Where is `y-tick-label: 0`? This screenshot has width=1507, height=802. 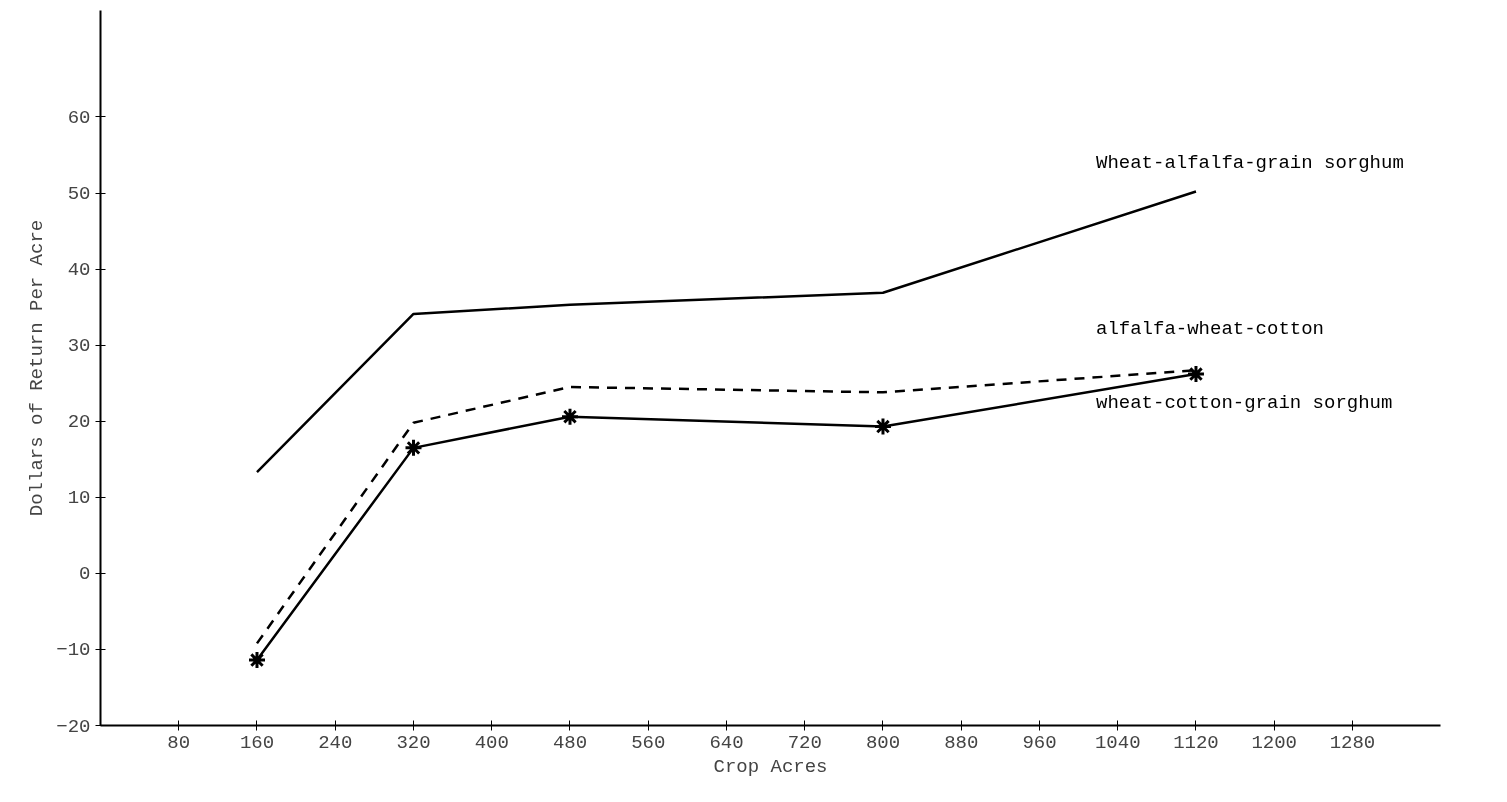 y-tick-label: 0 is located at coordinates (85, 574).